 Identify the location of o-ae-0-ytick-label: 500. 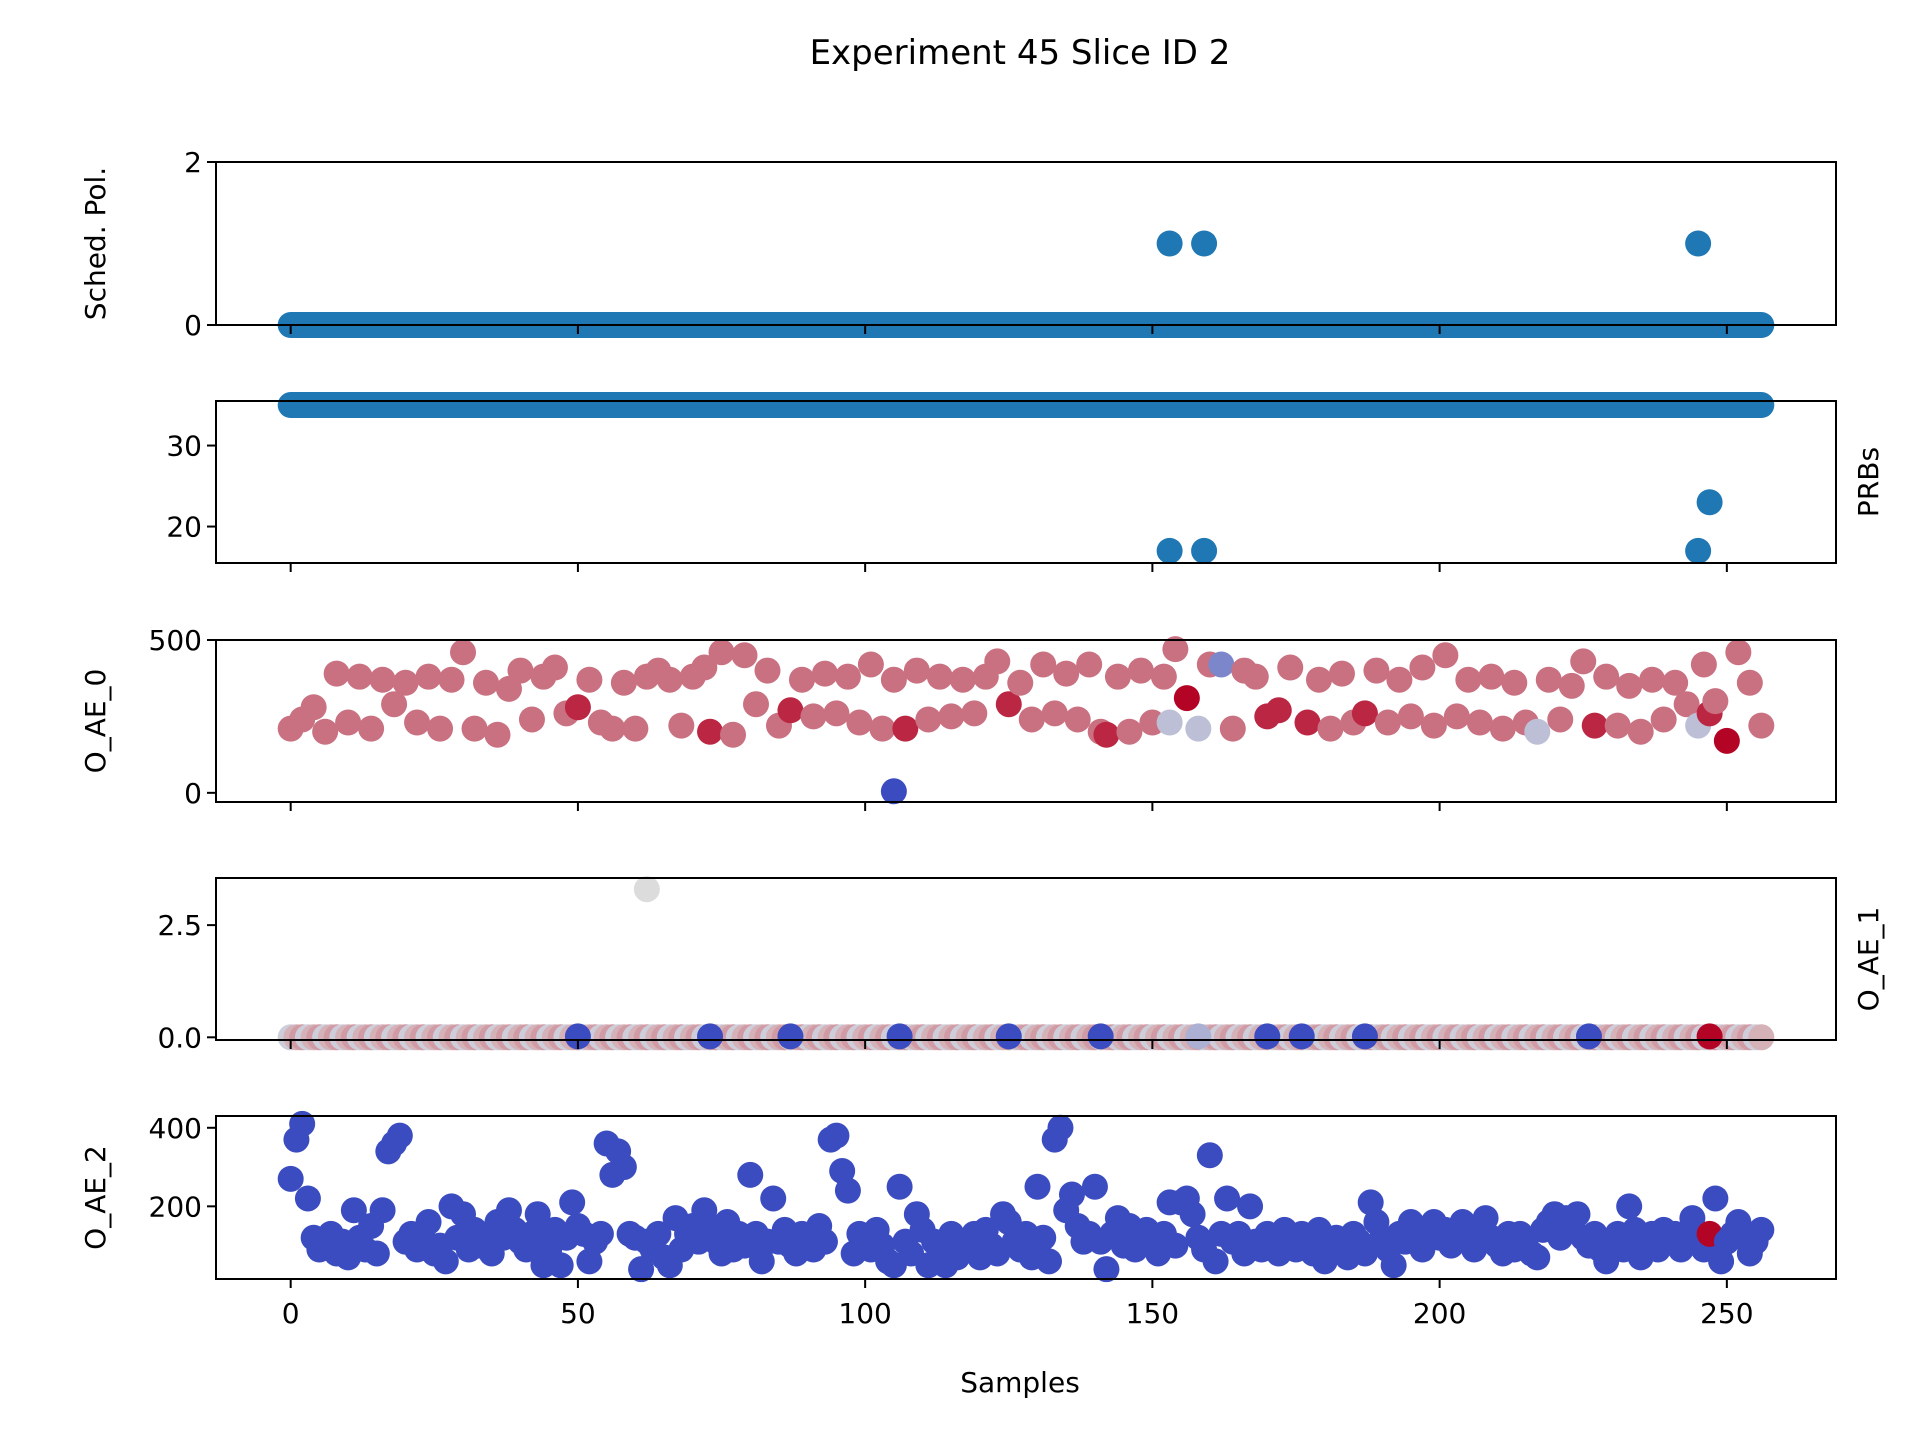
(175, 640).